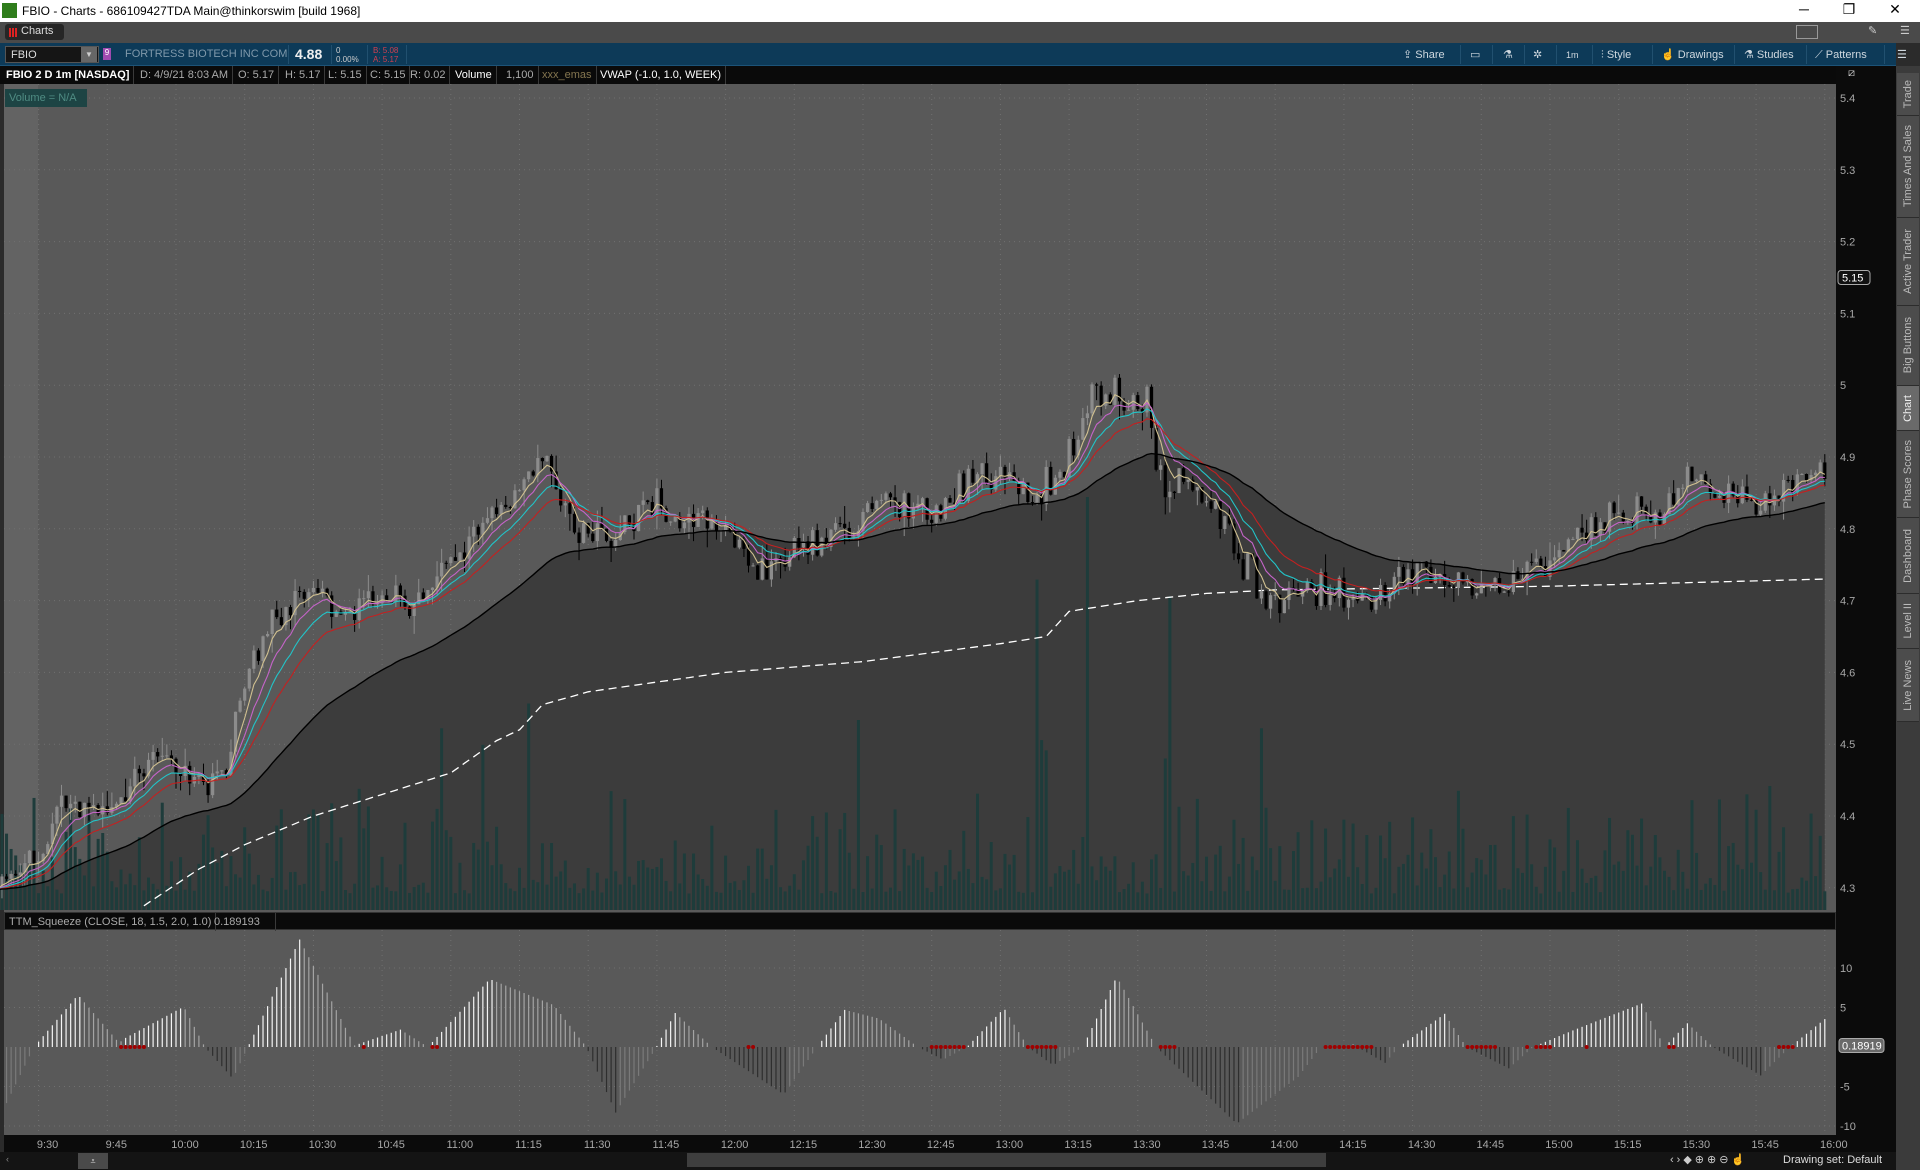  I want to click on layout-box-button, so click(1807, 32).